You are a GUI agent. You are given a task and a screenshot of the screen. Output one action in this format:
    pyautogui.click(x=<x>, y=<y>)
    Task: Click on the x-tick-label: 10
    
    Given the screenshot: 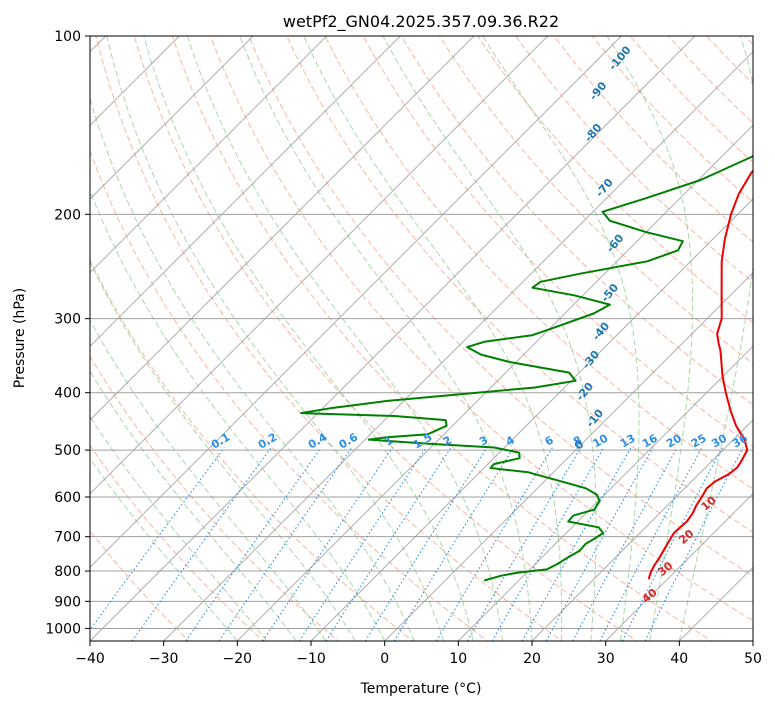 What is the action you would take?
    pyautogui.click(x=458, y=659)
    